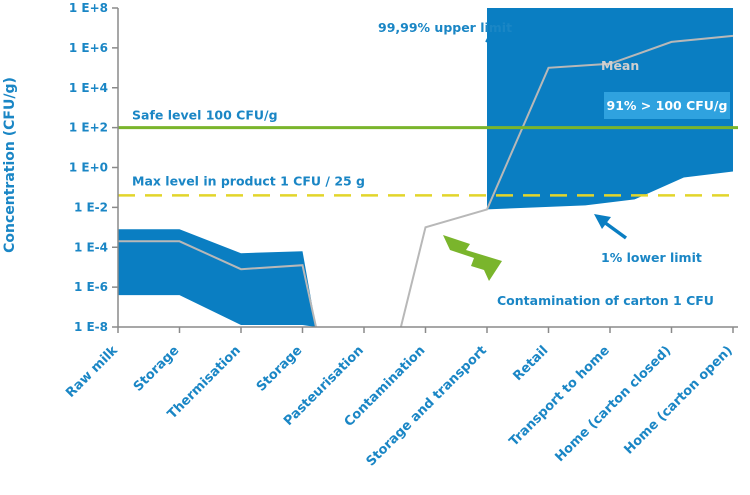 This screenshot has width=750, height=495. What do you see at coordinates (88, 88) in the screenshot?
I see `y-tick-label: 1 E+4` at bounding box center [88, 88].